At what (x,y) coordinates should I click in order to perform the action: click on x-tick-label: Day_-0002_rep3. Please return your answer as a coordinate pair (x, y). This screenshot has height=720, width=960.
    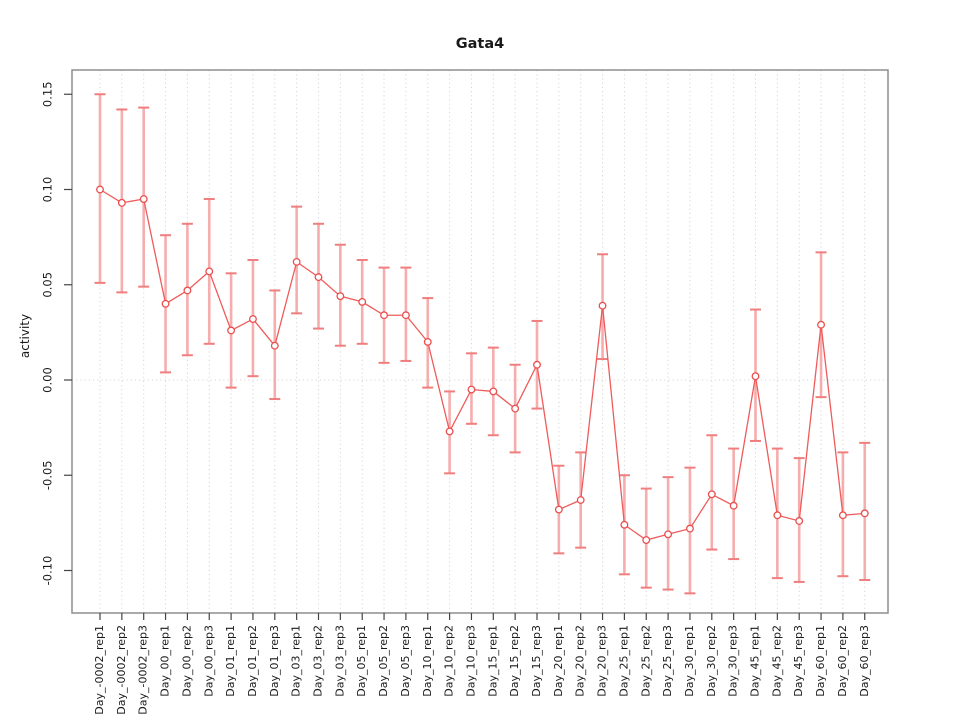
    Looking at the image, I should click on (143, 670).